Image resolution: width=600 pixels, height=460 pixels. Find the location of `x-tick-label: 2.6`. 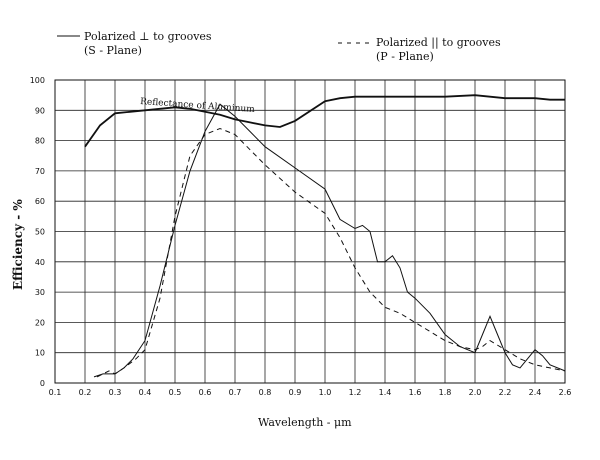

x-tick-label: 2.6 is located at coordinates (565, 392).